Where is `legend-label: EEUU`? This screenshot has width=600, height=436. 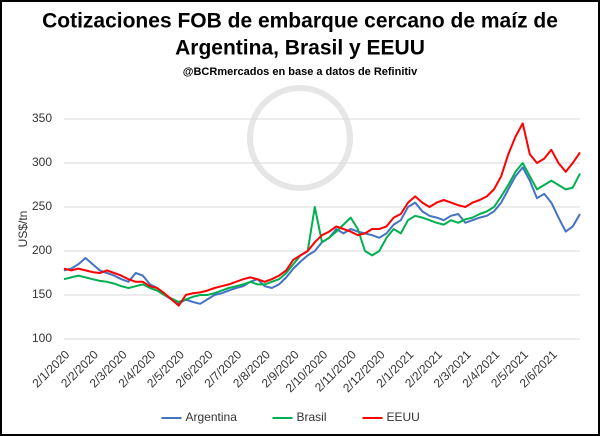
legend-label: EEUU is located at coordinates (403, 417).